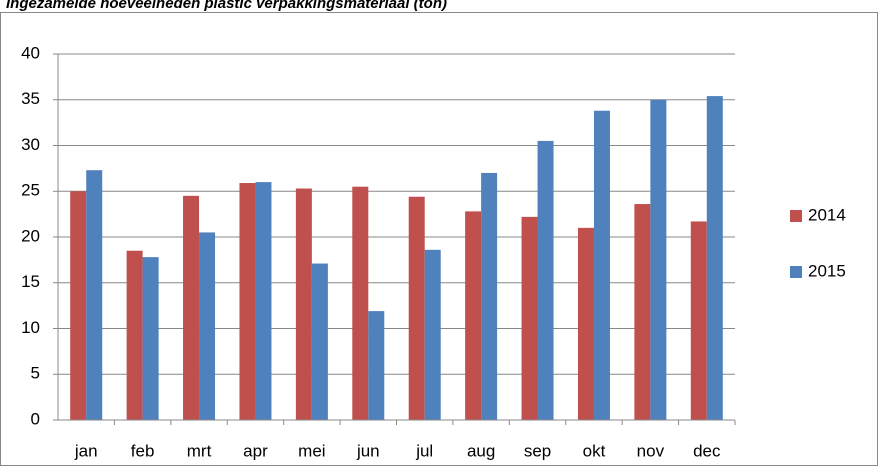 The image size is (879, 466). I want to click on x-tick-label: sep, so click(537, 450).